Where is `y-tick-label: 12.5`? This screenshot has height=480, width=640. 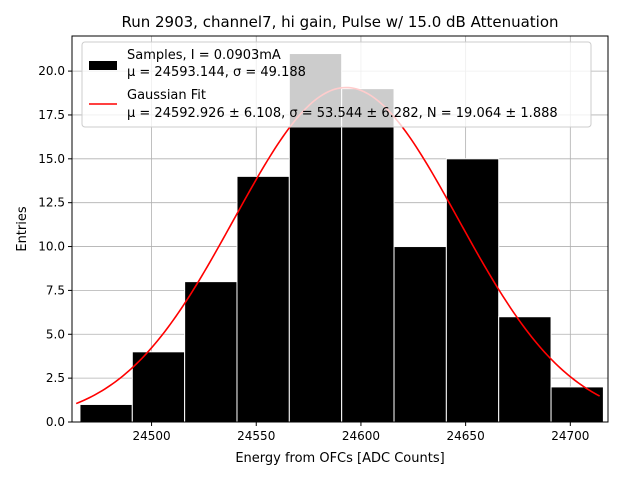 y-tick-label: 12.5 is located at coordinates (51, 203).